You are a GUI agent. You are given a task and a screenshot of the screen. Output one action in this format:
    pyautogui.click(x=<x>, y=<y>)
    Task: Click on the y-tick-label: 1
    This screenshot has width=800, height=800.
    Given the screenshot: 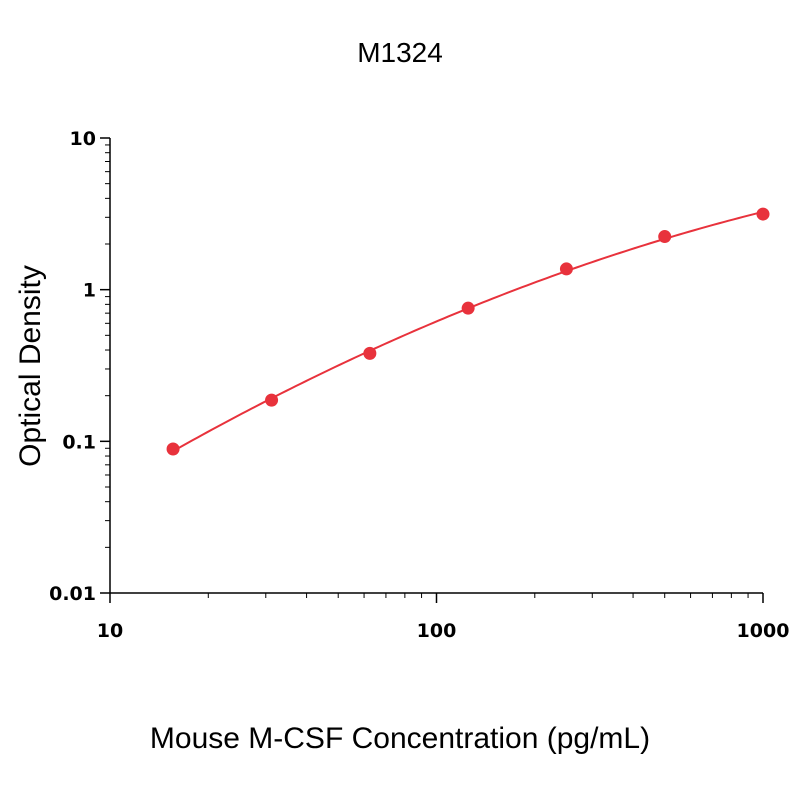 What is the action you would take?
    pyautogui.click(x=89, y=291)
    